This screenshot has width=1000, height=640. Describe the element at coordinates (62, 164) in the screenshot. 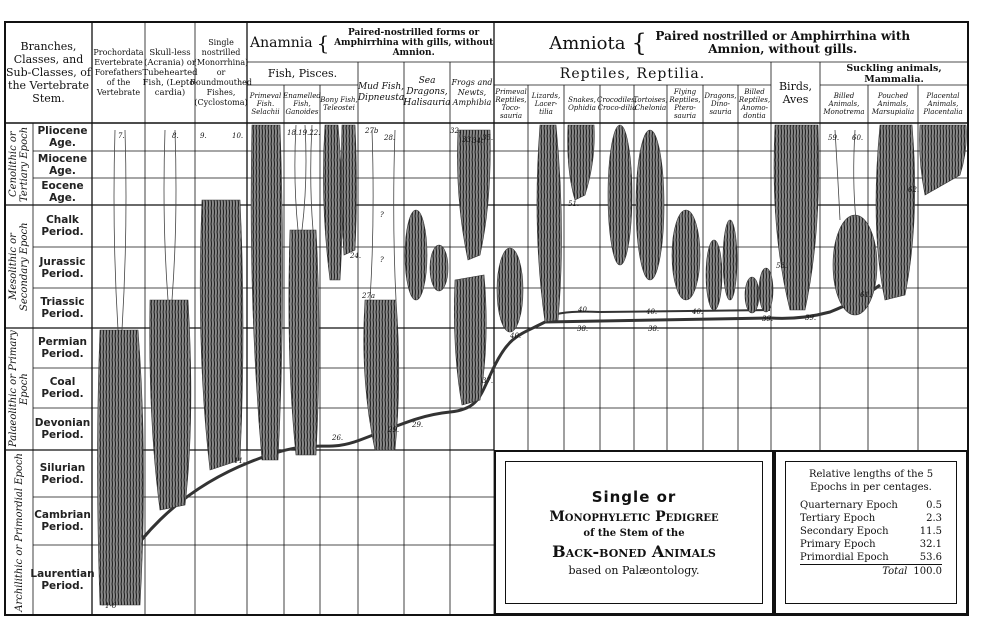

I see `period-label: Miocene Age.` at that location.